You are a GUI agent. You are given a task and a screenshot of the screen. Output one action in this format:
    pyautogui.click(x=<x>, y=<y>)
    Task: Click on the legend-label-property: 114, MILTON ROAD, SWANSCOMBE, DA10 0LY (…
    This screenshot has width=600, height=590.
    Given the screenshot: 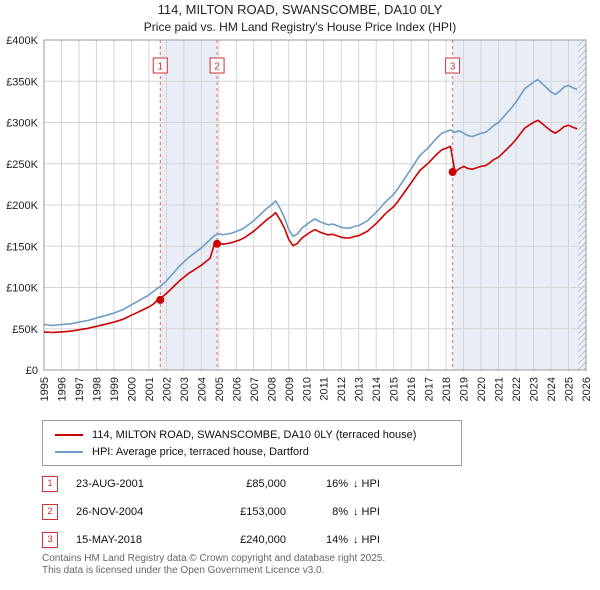 What is the action you would take?
    pyautogui.click(x=254, y=434)
    